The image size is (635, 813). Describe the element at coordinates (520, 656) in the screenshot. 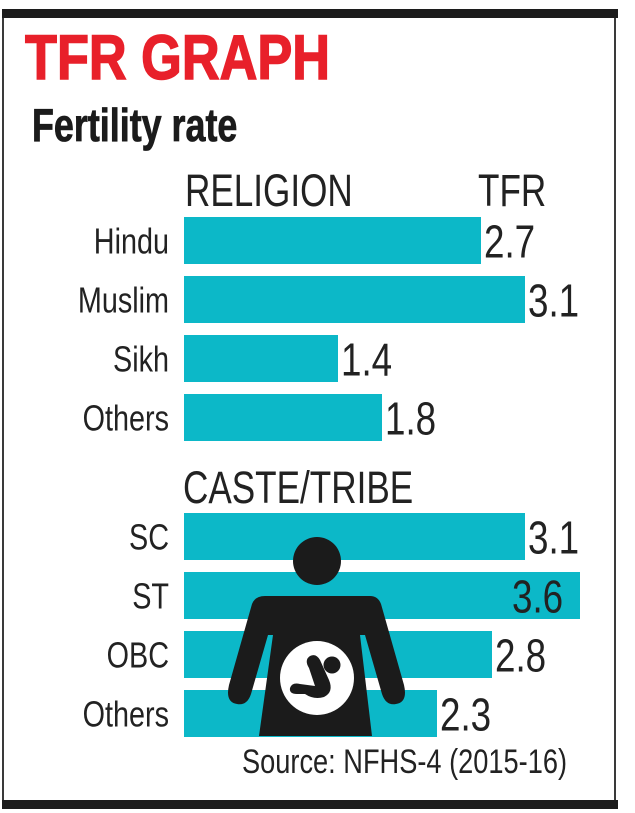

I see `value-label: 2.8` at that location.